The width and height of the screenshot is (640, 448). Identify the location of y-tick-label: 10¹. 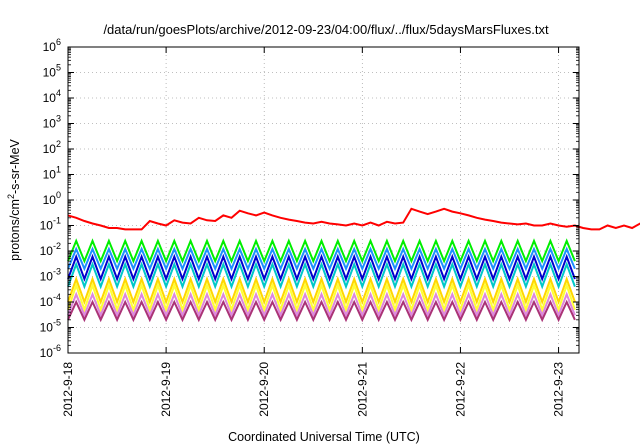
(52, 173).